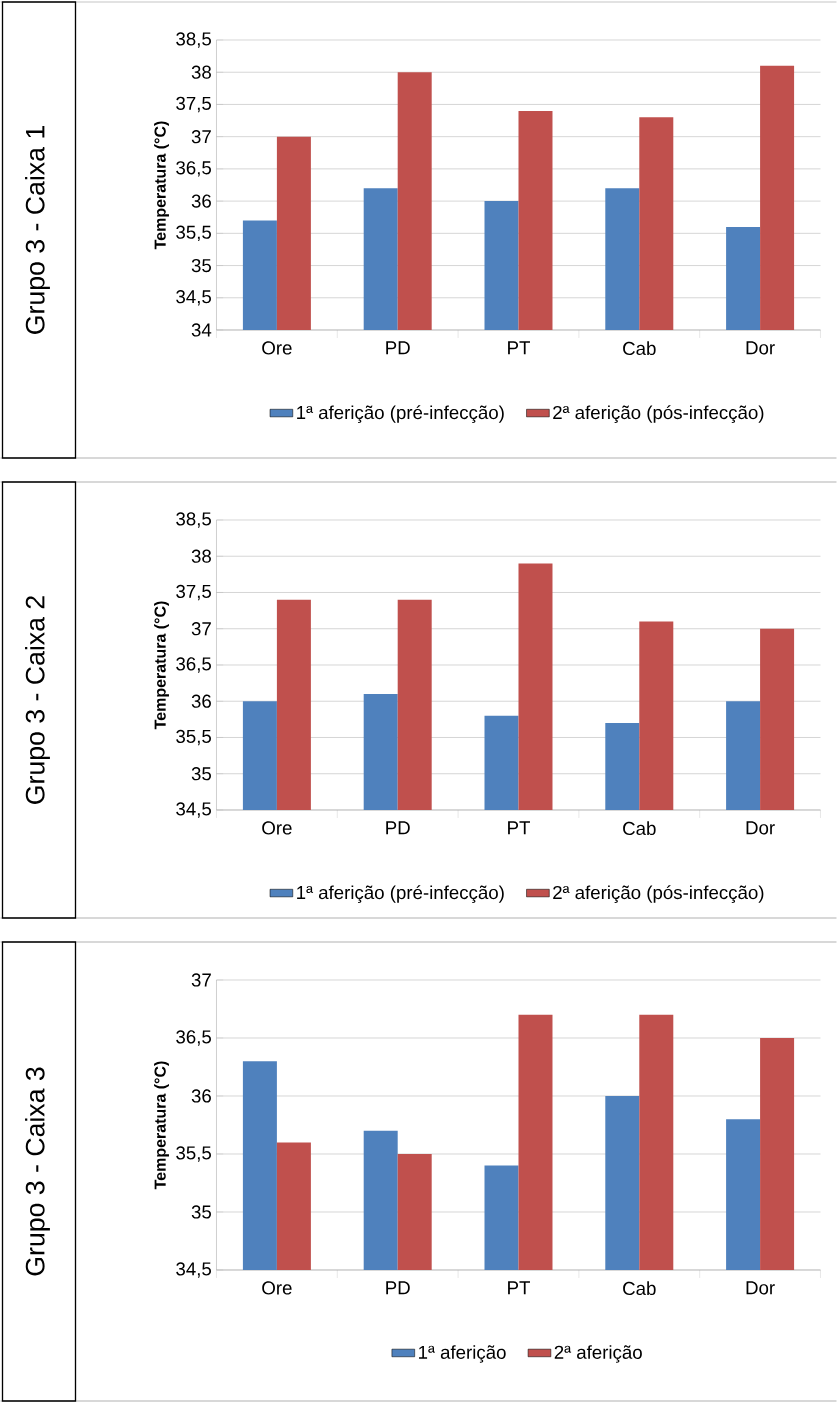 The image size is (837, 1403). I want to click on text: Grupo 3 - Caixa 3, so click(37, 1171).